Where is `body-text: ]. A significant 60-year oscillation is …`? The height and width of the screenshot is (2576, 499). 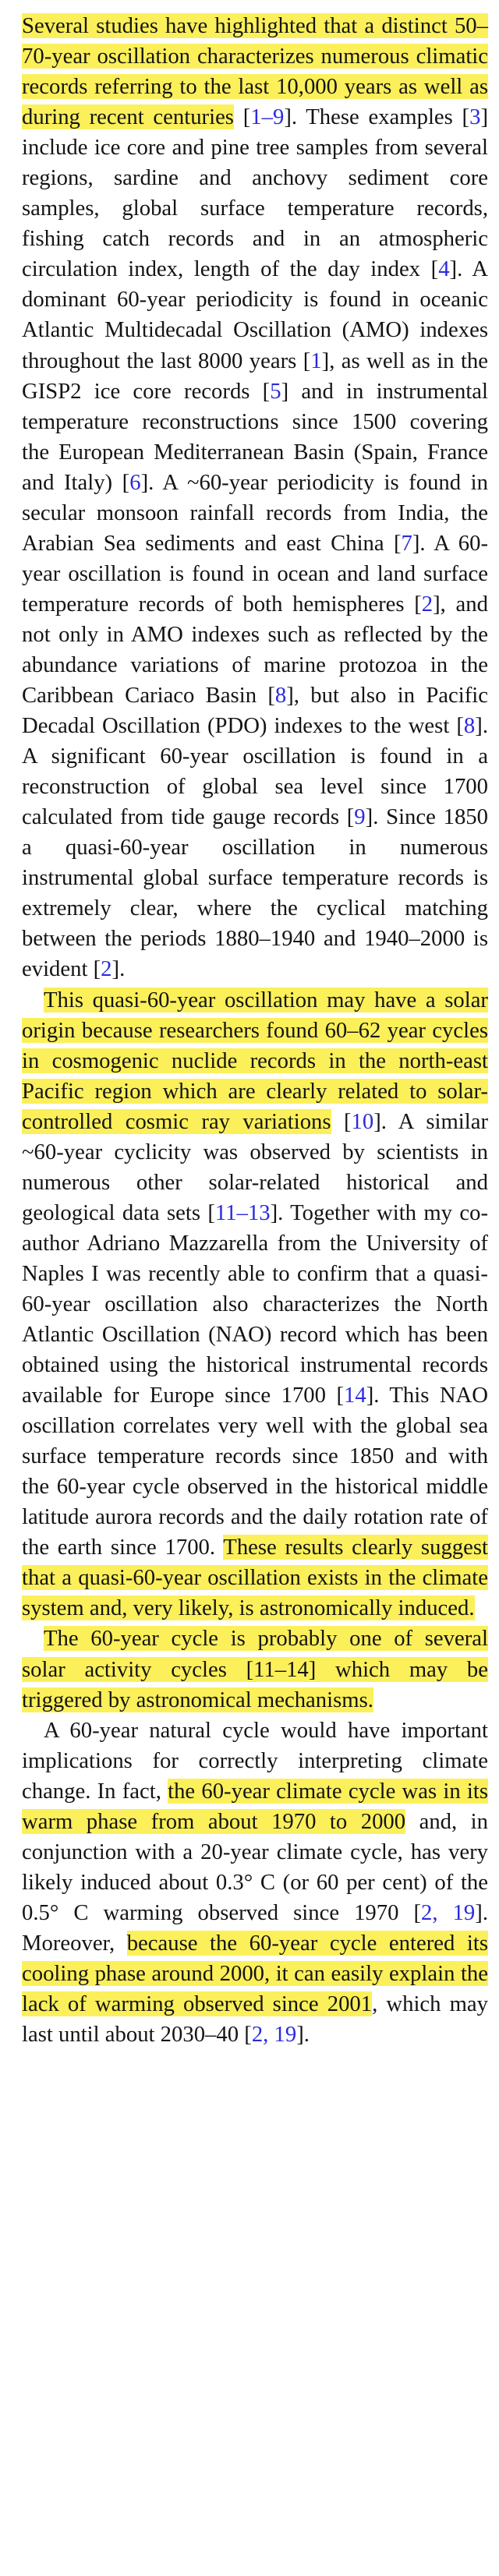 body-text: ]. A significant 60-year oscillation is … is located at coordinates (255, 771).